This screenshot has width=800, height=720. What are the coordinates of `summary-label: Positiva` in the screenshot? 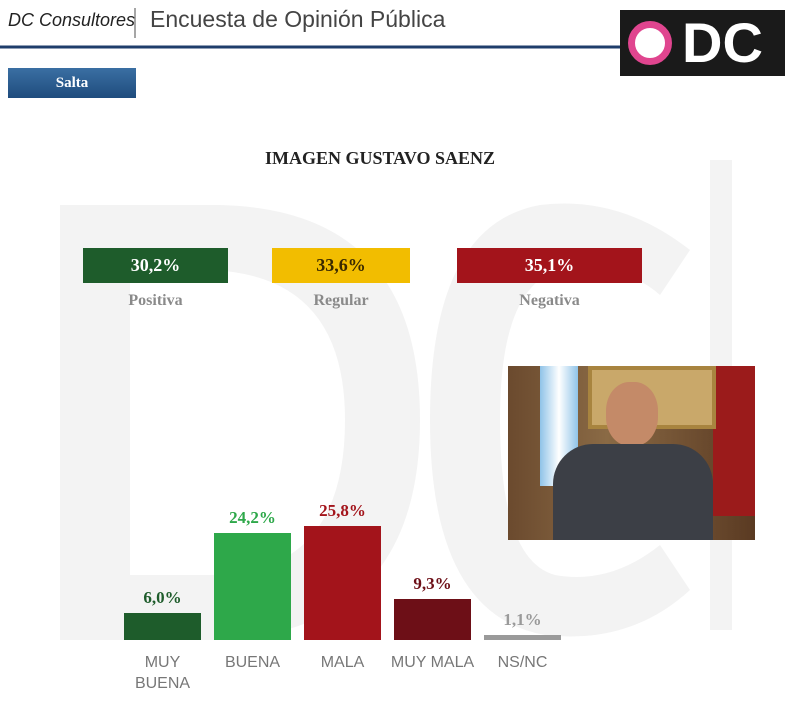 It's located at (155, 300).